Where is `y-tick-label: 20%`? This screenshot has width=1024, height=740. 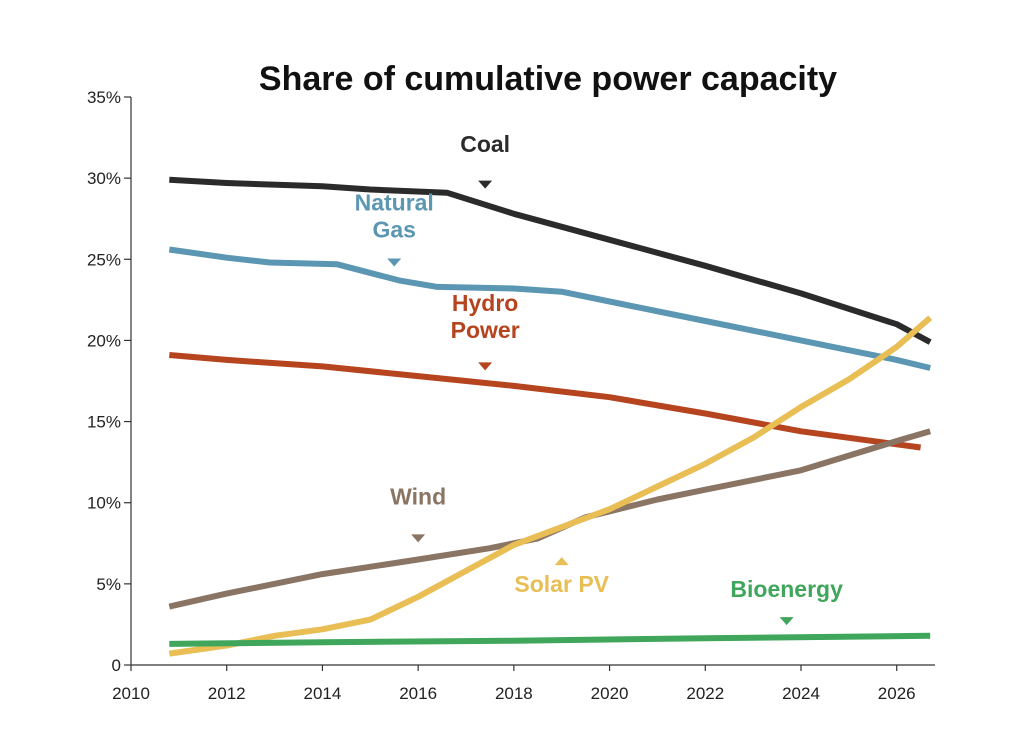 y-tick-label: 20% is located at coordinates (104, 340).